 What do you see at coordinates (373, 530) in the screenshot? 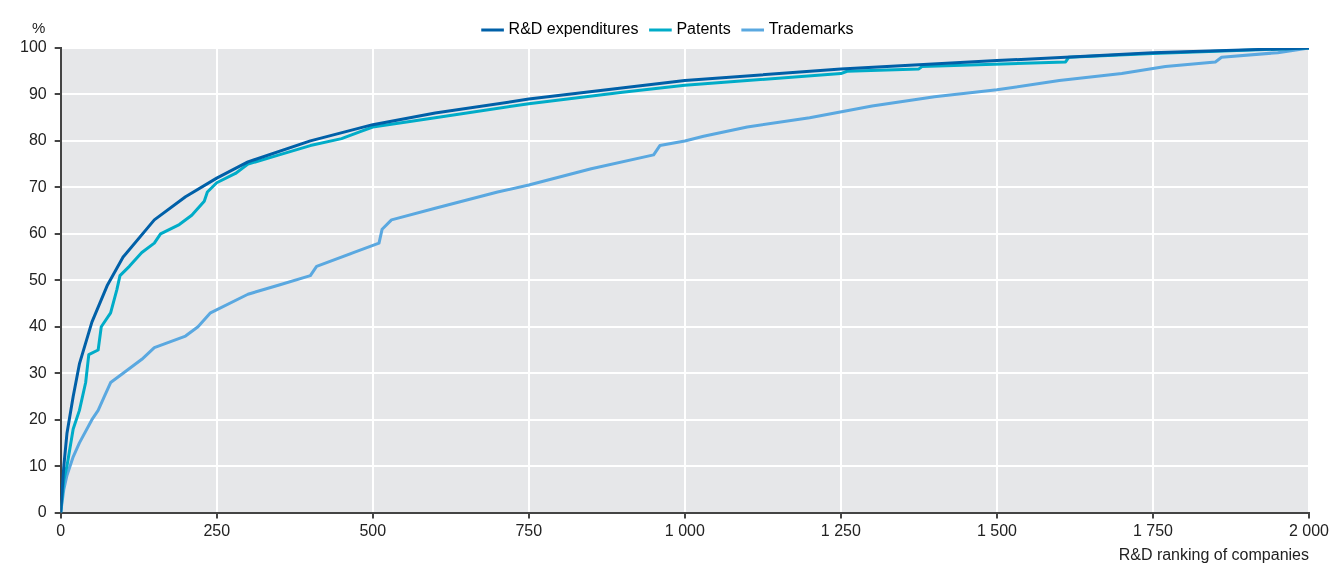
I see `x-tick-label: 500` at bounding box center [373, 530].